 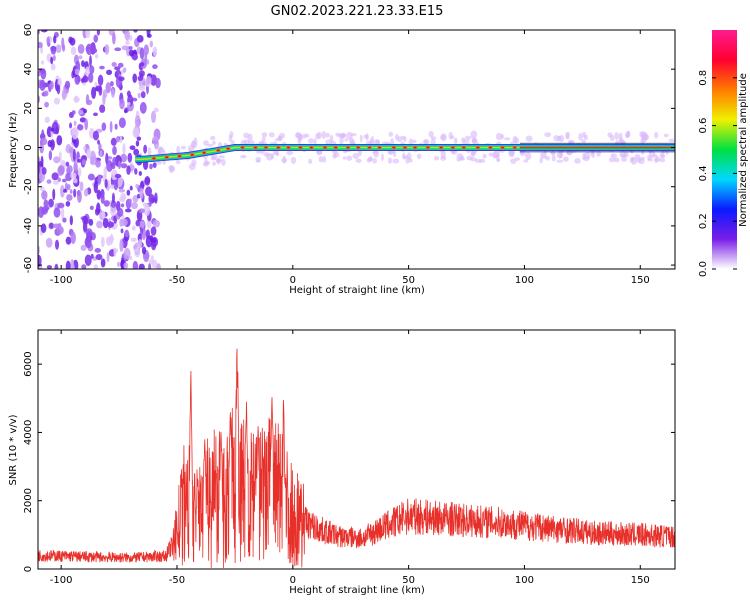 What do you see at coordinates (28, 30) in the screenshot?
I see `spectrogram-y-tick-label: 60` at bounding box center [28, 30].